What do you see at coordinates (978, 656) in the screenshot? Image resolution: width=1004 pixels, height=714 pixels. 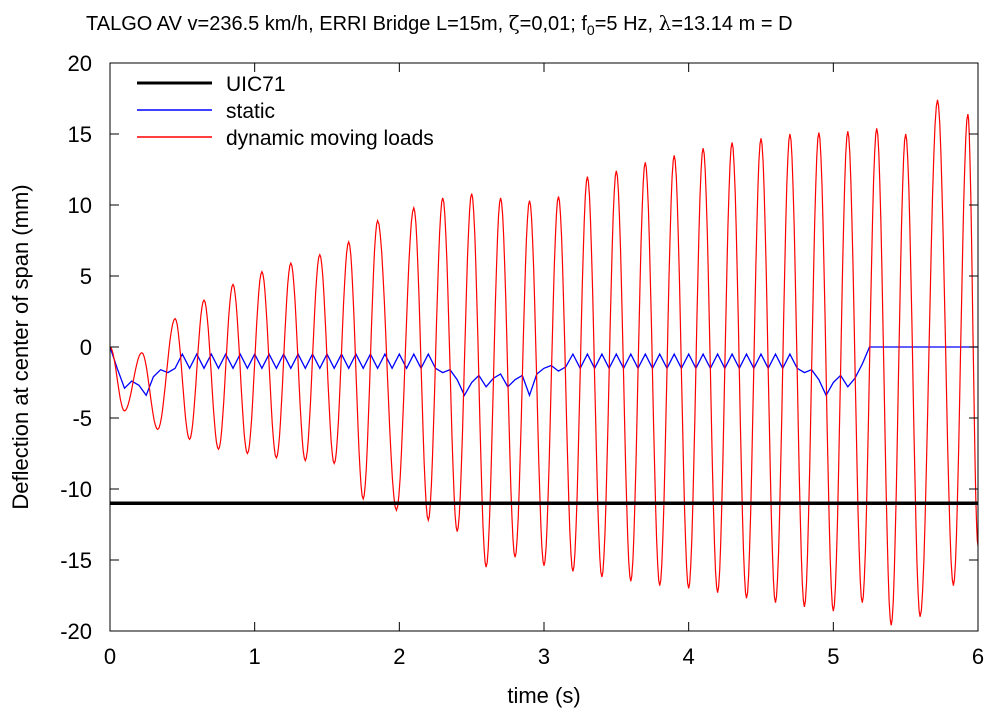 I see `x-tick-label: 6` at bounding box center [978, 656].